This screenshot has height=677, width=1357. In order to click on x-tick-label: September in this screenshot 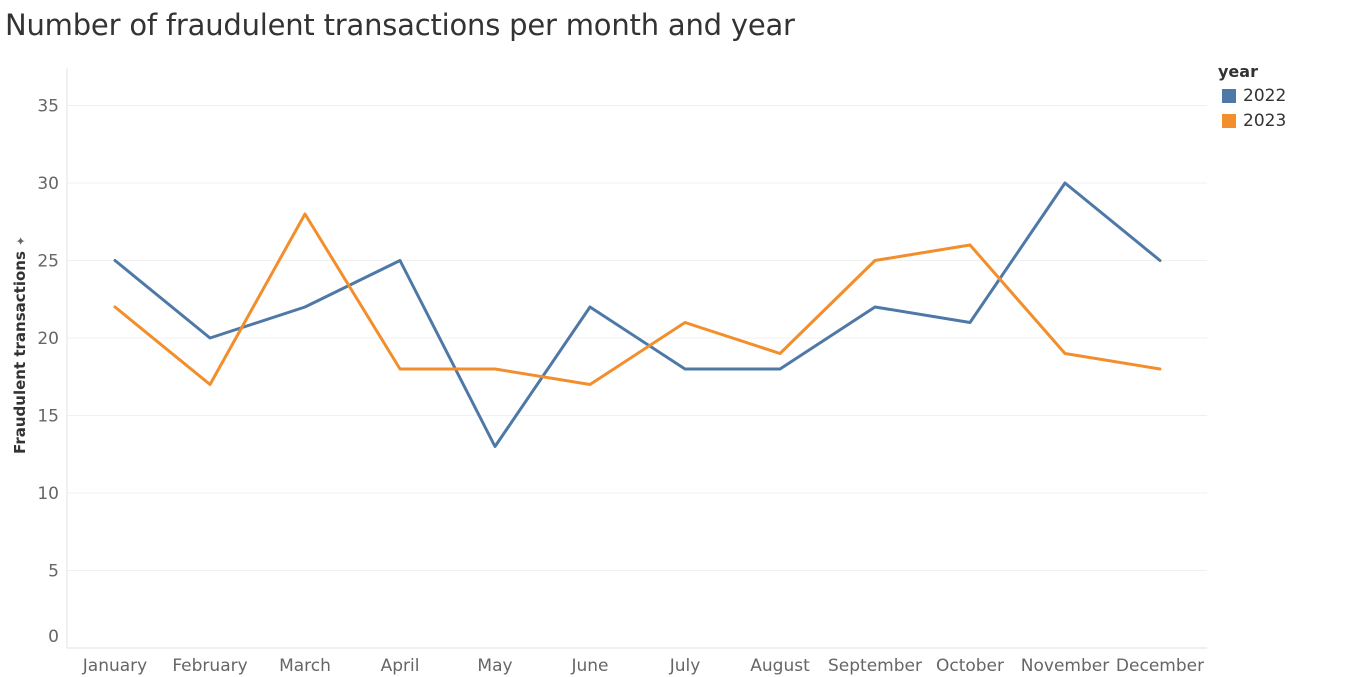, I will do `click(875, 666)`.